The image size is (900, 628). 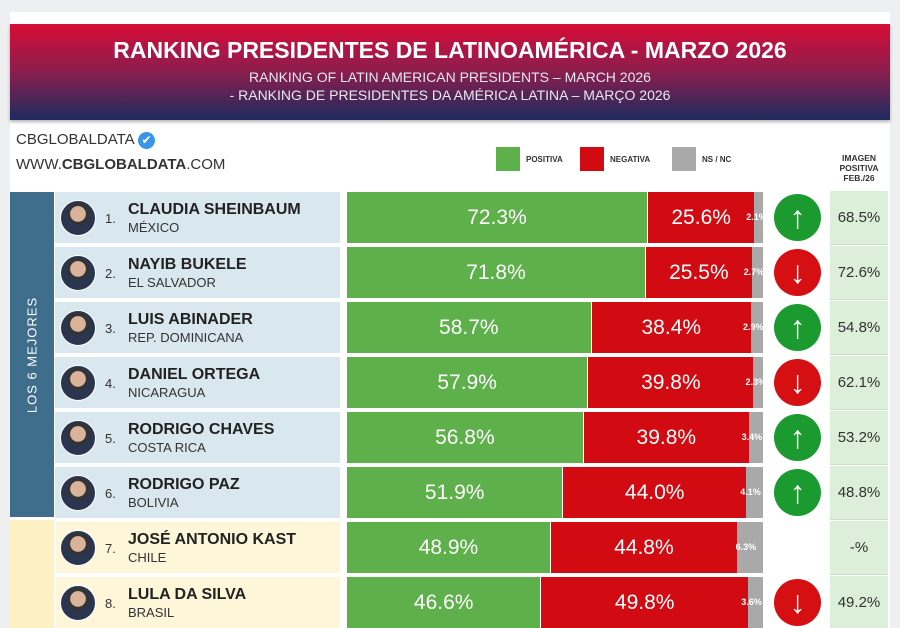 What do you see at coordinates (197, 547) in the screenshot?
I see `president-panel: 7. JOSÉ ANTONIO KAST CHILE` at bounding box center [197, 547].